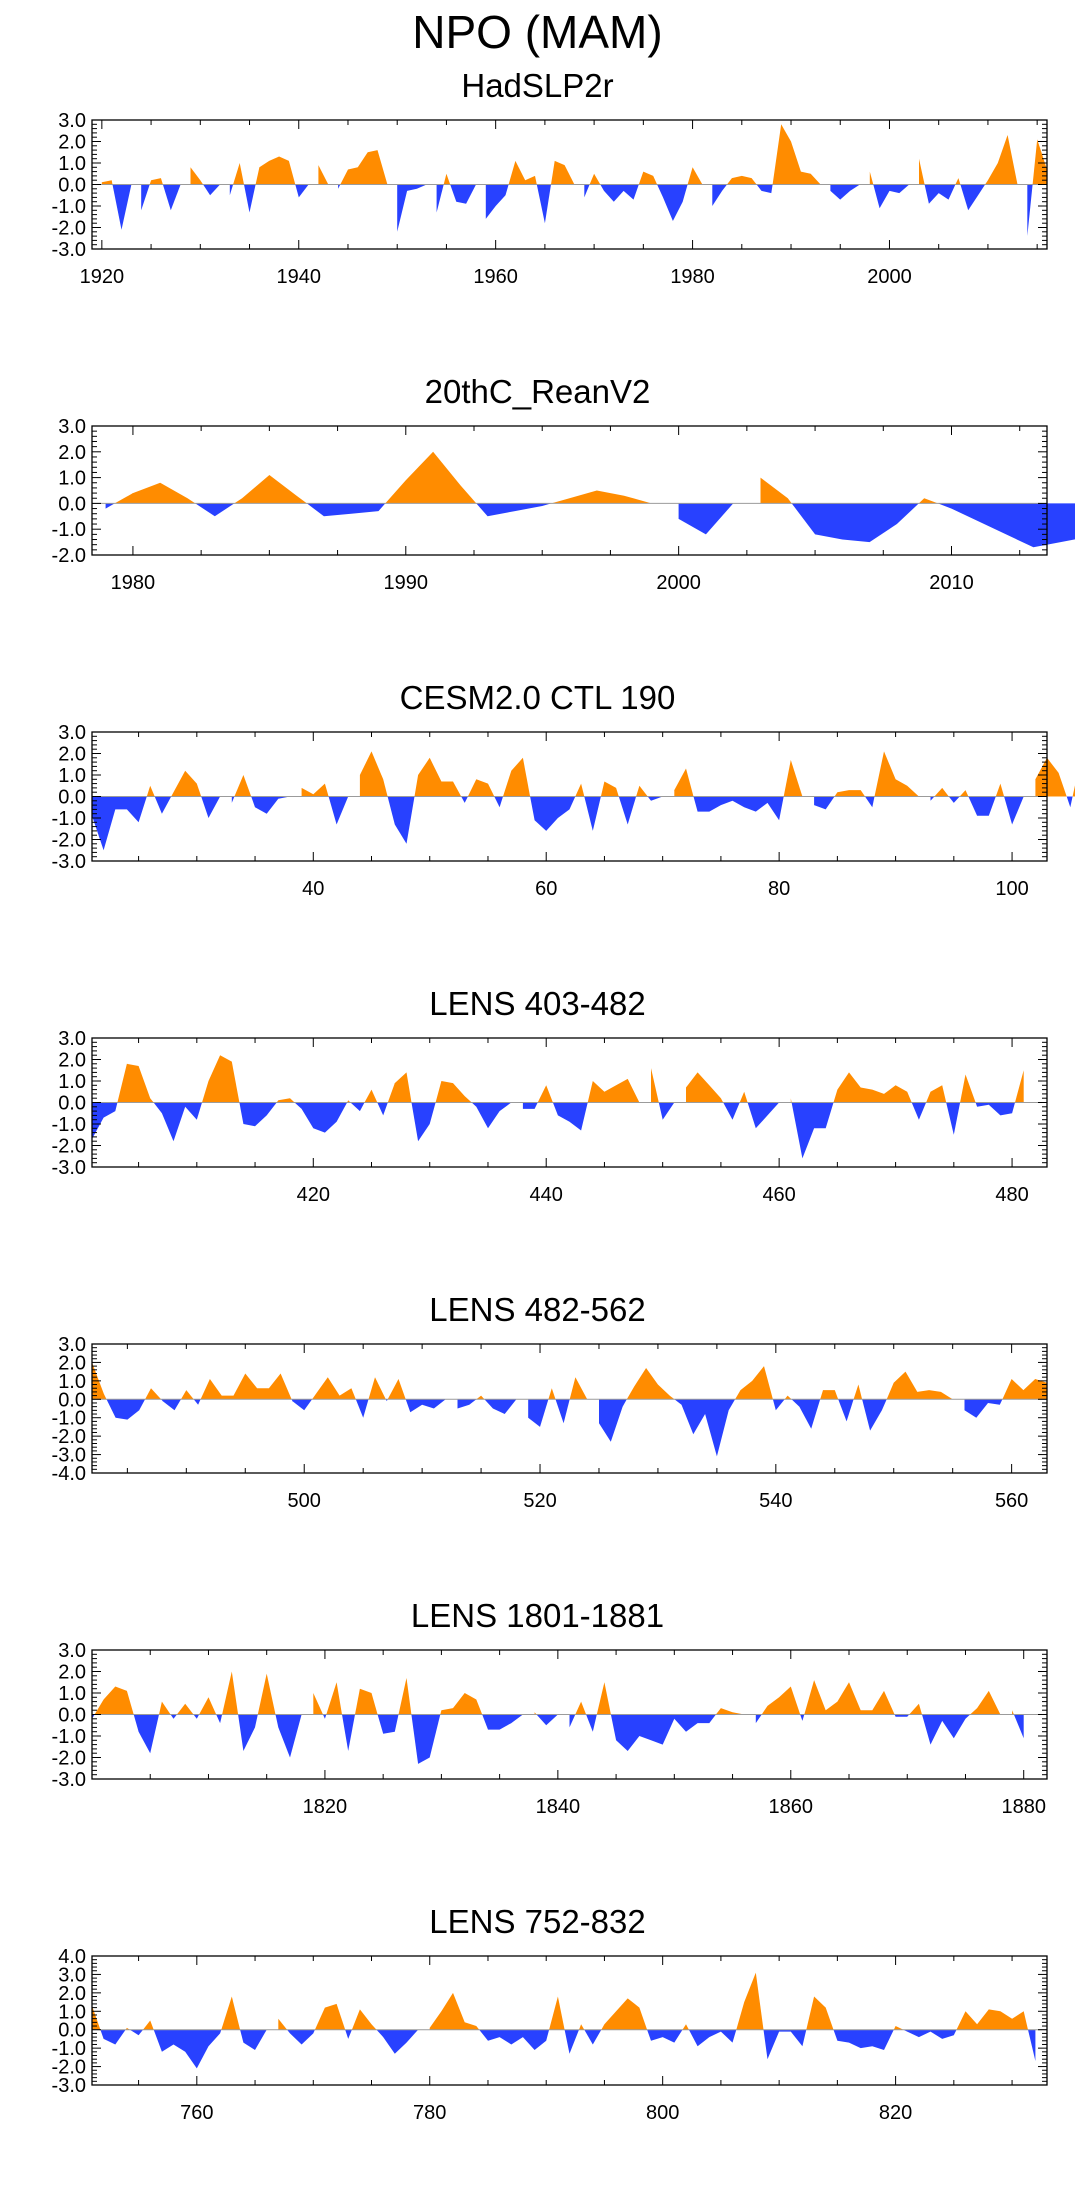 The height and width of the screenshot is (2207, 1075). What do you see at coordinates (72, 798) in the screenshot?
I see `y-tick-label: 0.0` at bounding box center [72, 798].